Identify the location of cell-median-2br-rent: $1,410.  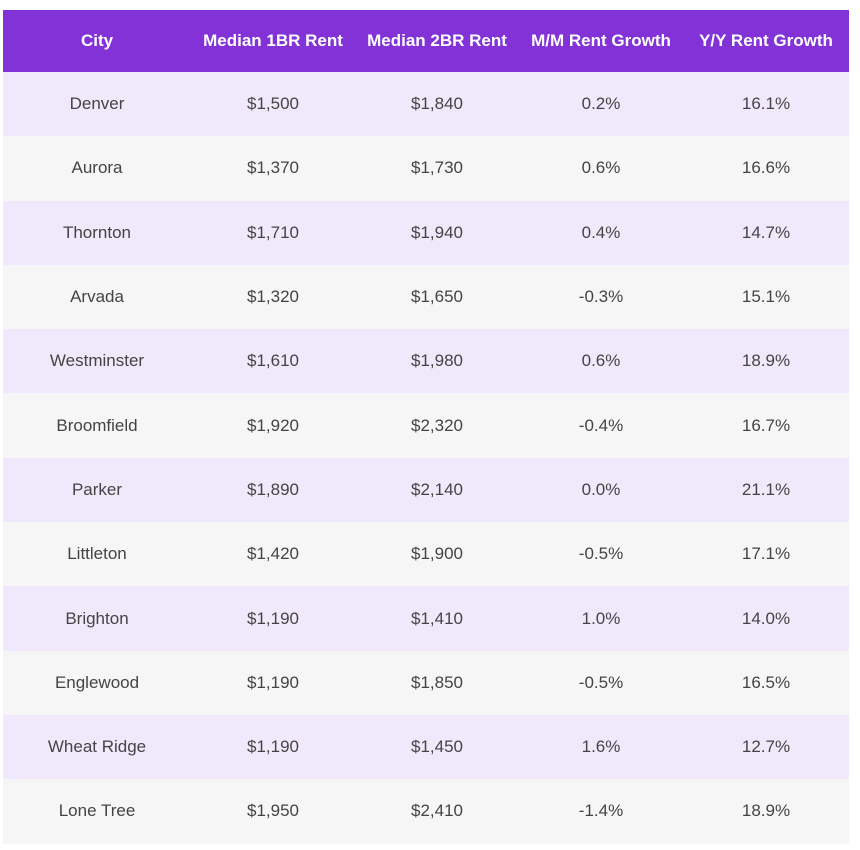
(437, 618).